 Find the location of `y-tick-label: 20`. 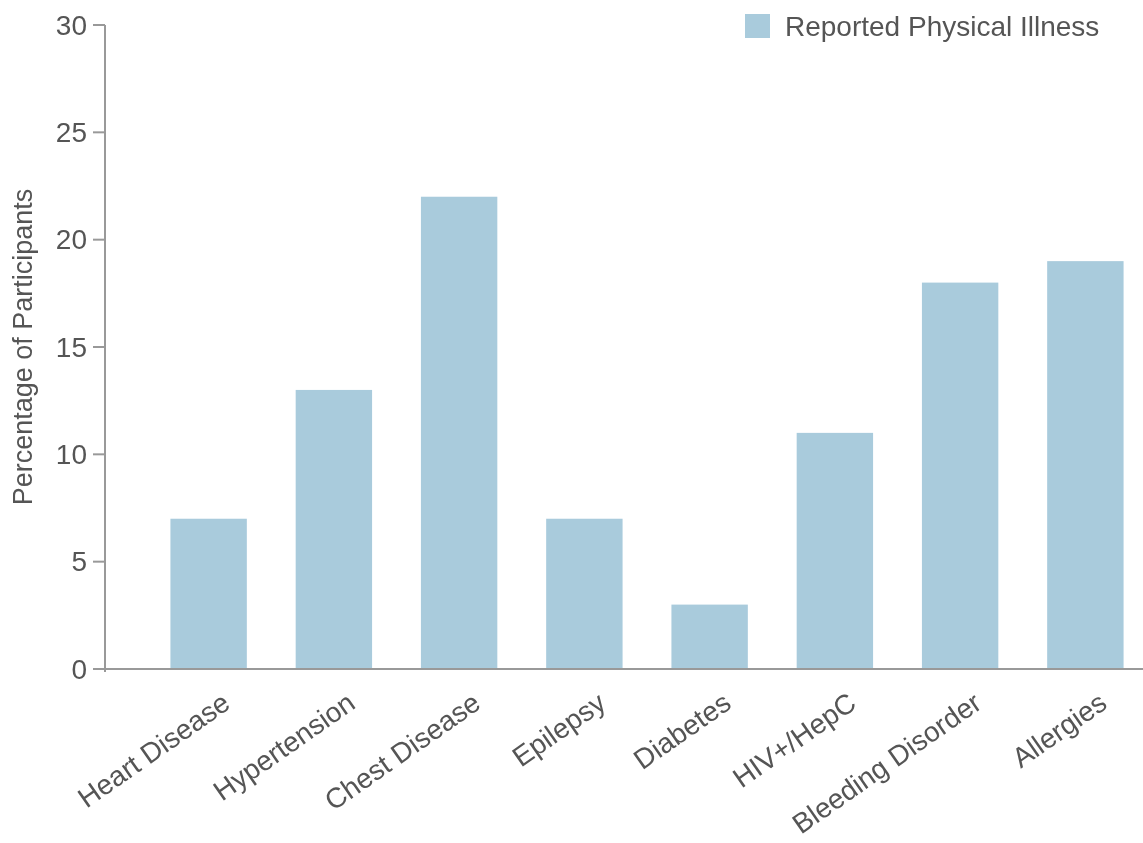

y-tick-label: 20 is located at coordinates (71, 240).